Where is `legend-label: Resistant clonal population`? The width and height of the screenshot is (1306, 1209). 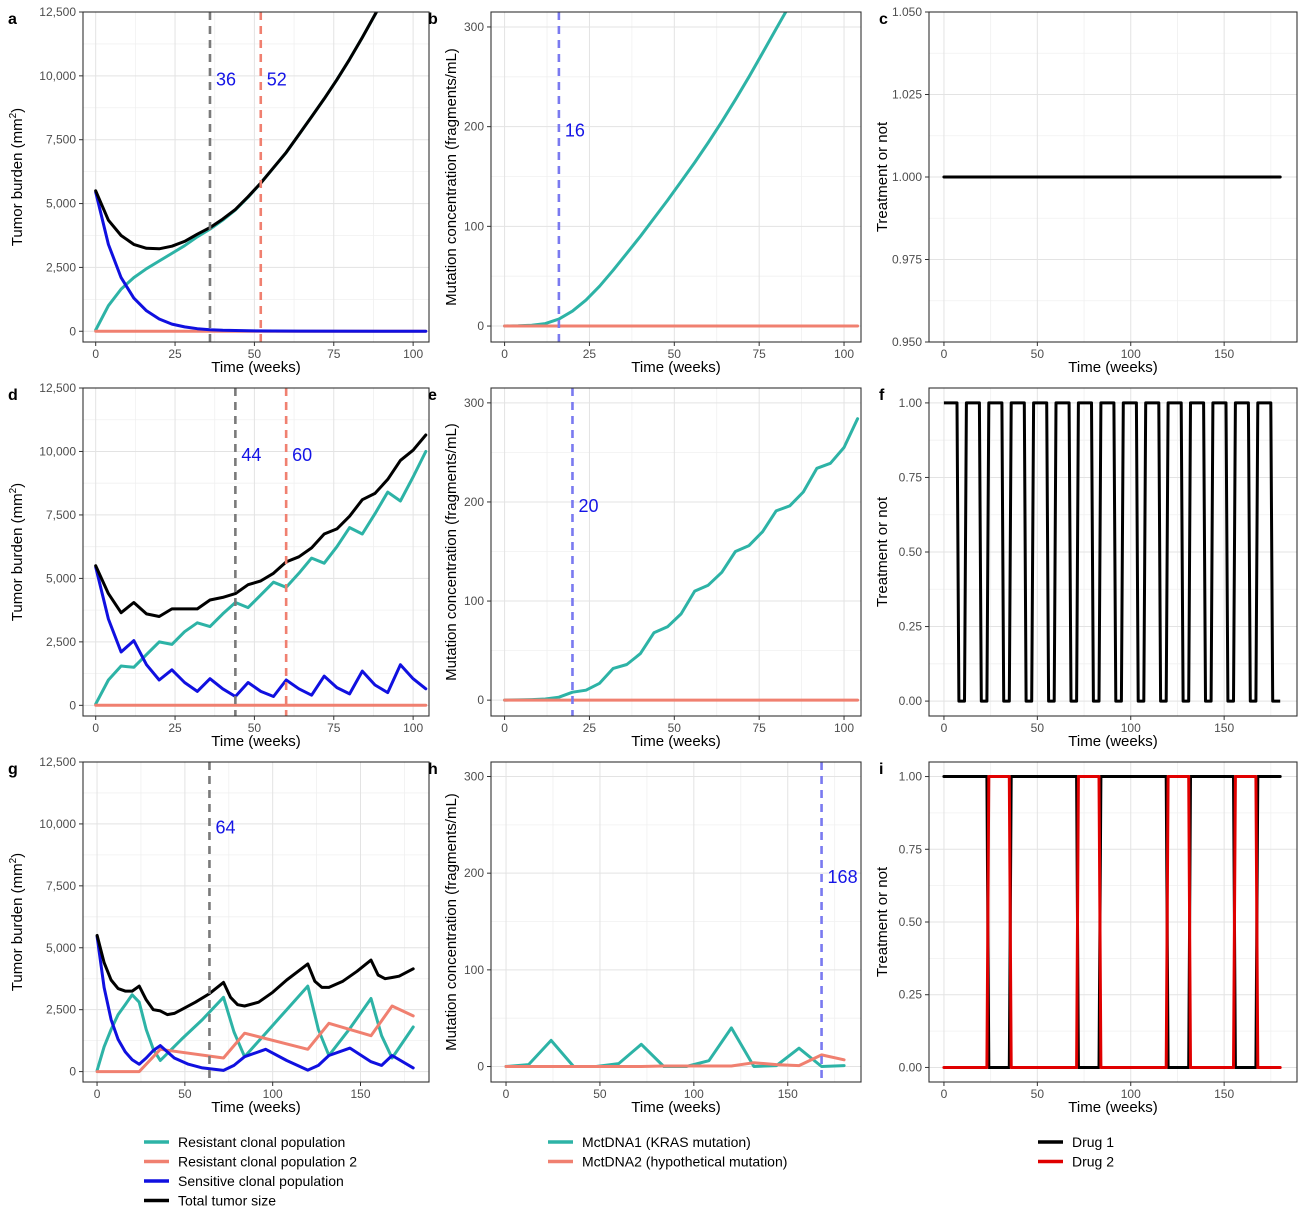
legend-label: Resistant clonal population is located at coordinates (261, 1142).